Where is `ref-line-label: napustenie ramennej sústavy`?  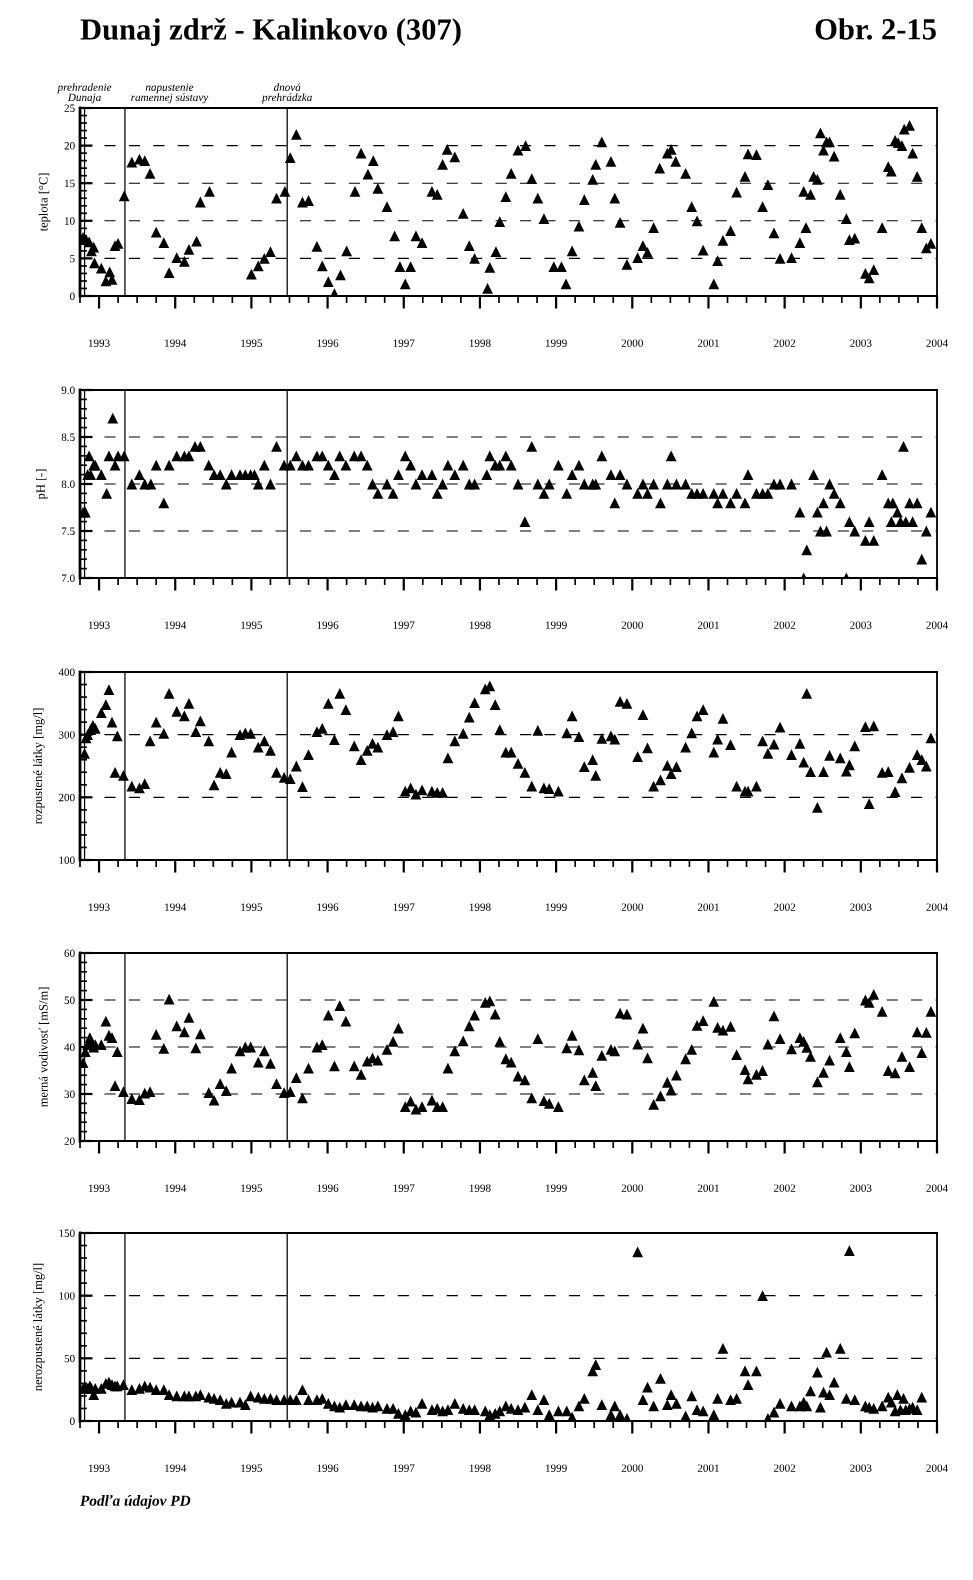 ref-line-label: napustenie ramennej sústavy is located at coordinates (170, 93).